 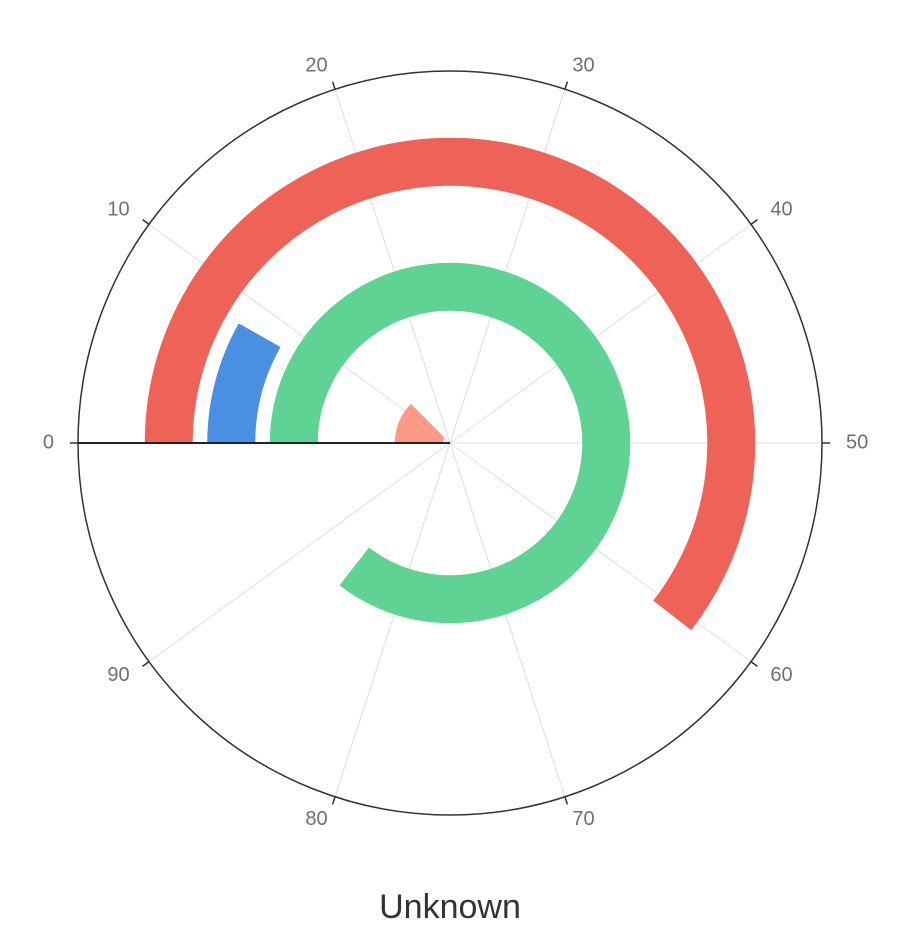 I want to click on tick-label: 0, so click(x=48, y=442).